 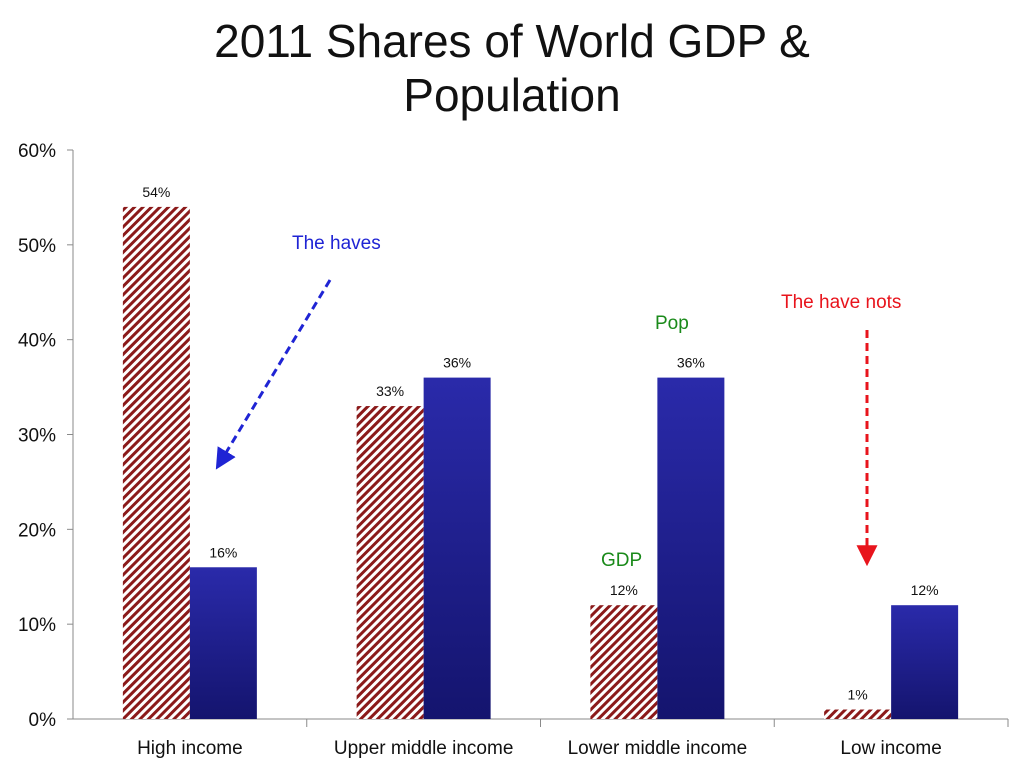 I want to click on chart-title-line-2: Population, so click(x=512, y=95).